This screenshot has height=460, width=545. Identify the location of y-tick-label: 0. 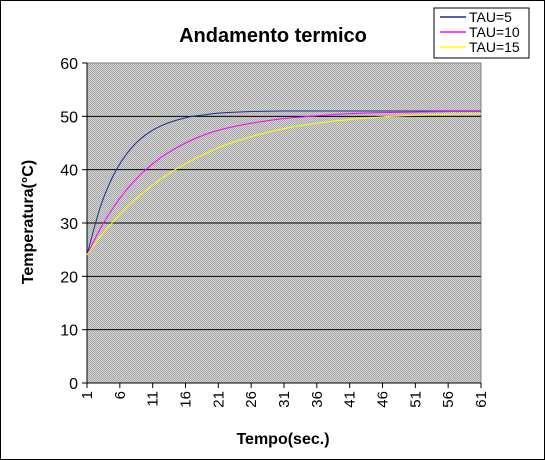
(73, 384).